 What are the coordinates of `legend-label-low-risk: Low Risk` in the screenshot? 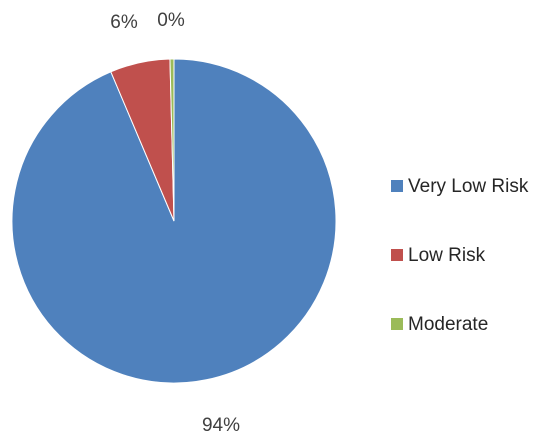 It's located at (447, 255).